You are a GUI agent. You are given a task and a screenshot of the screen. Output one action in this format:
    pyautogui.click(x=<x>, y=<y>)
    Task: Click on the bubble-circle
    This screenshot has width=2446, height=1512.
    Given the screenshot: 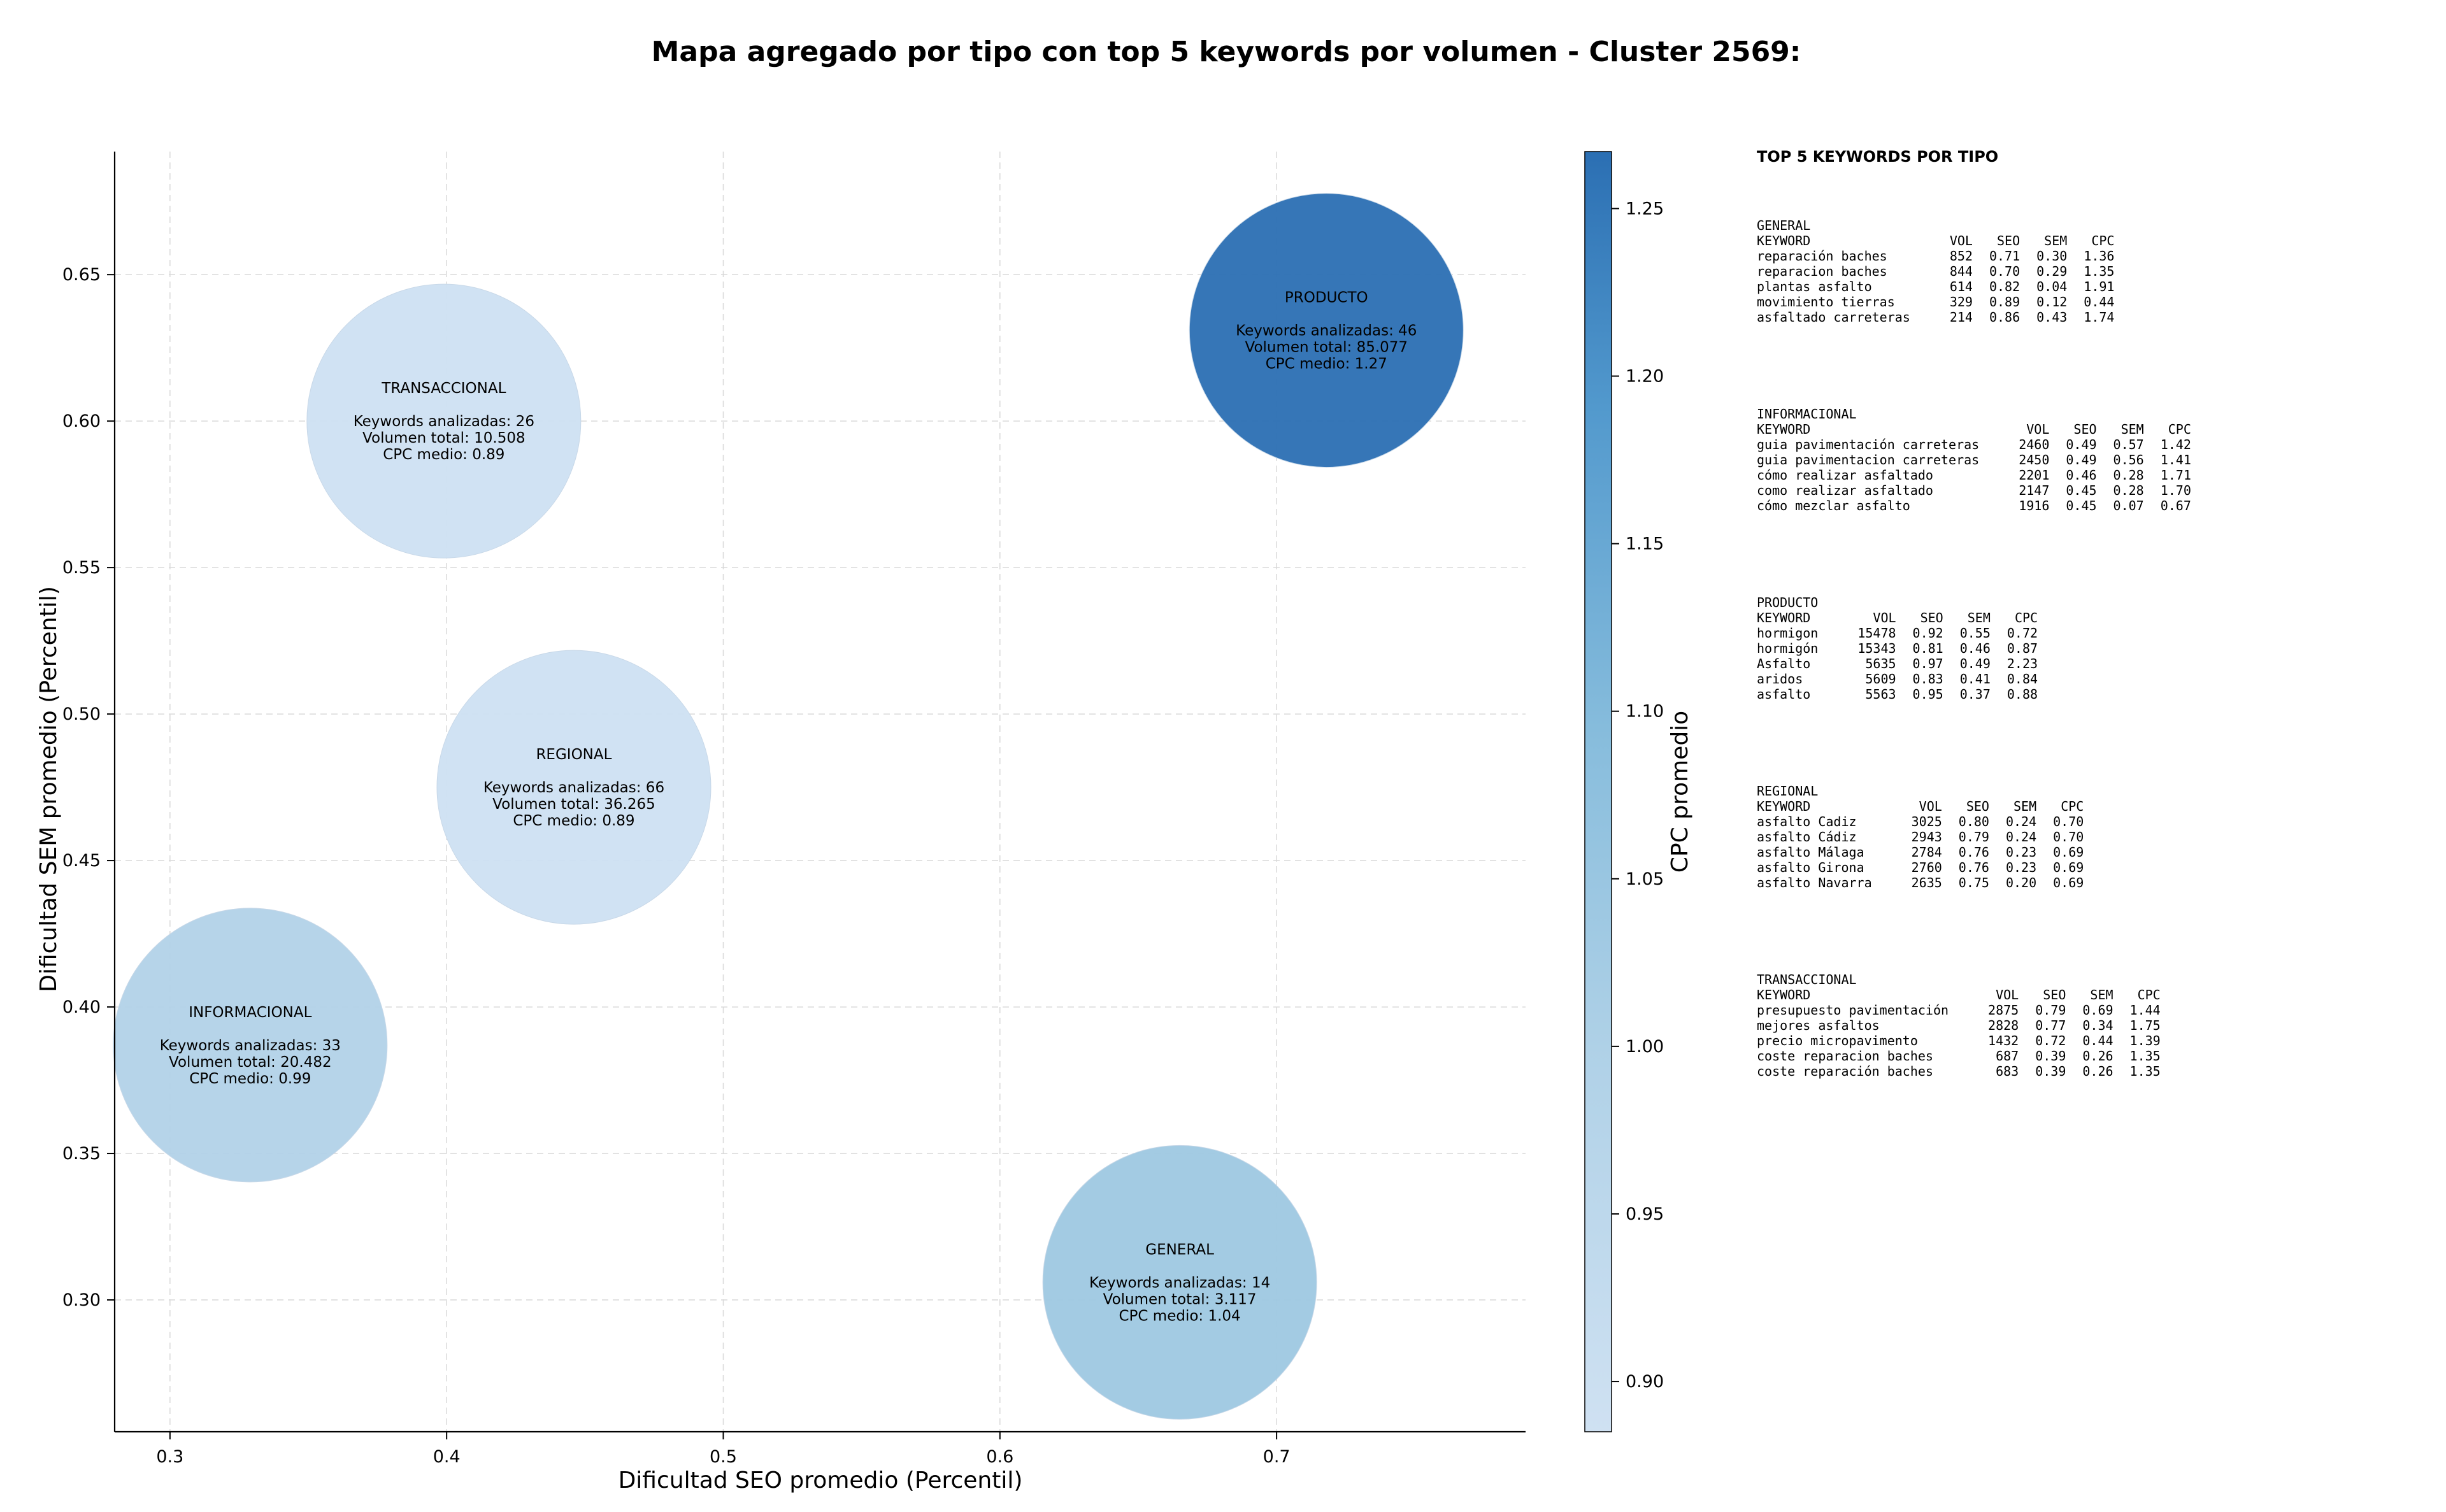 What is the action you would take?
    pyautogui.click(x=444, y=421)
    